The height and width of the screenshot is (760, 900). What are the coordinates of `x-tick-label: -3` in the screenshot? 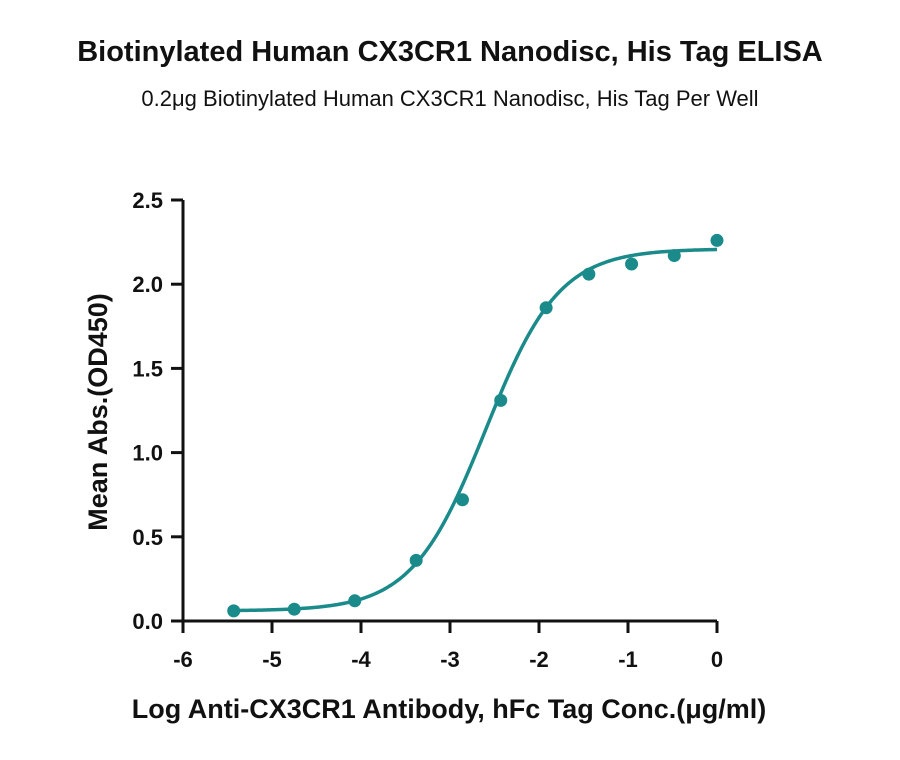 It's located at (450, 659).